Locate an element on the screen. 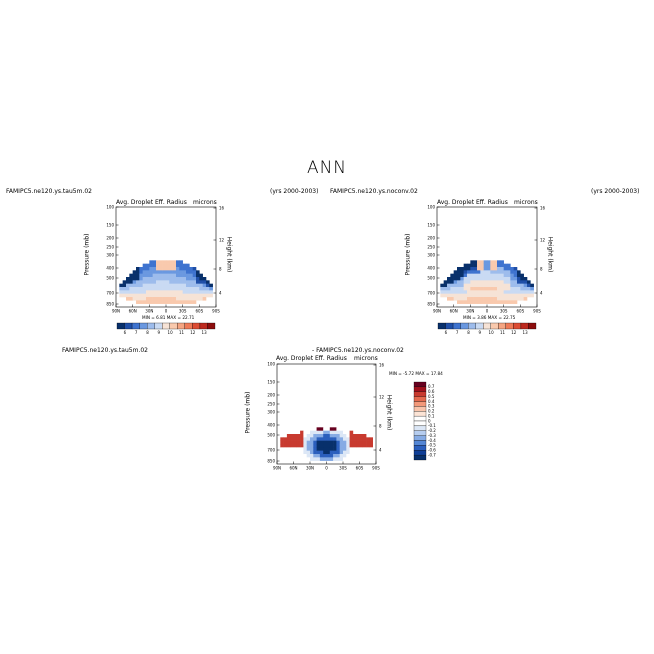  x-tick-label: 30S is located at coordinates (504, 311).